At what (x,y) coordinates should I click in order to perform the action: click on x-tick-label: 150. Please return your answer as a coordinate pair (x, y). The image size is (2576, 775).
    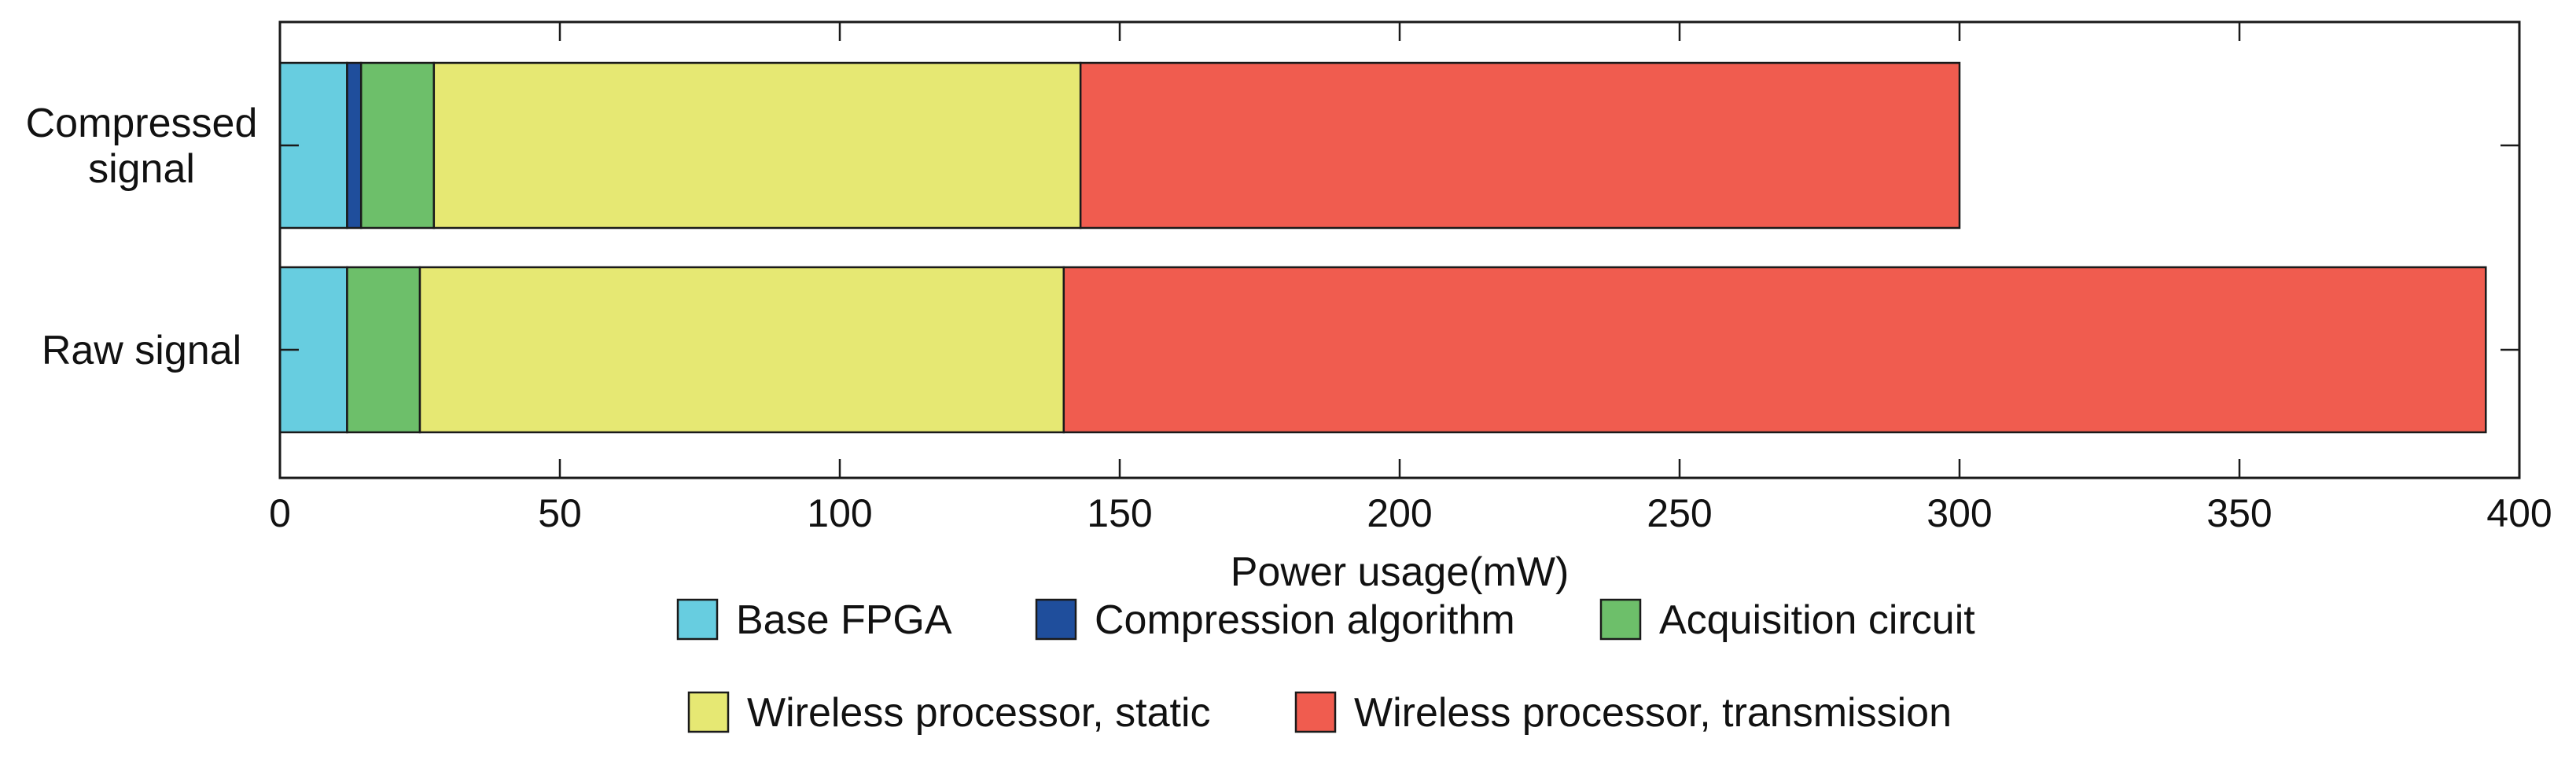
    Looking at the image, I should click on (1119, 513).